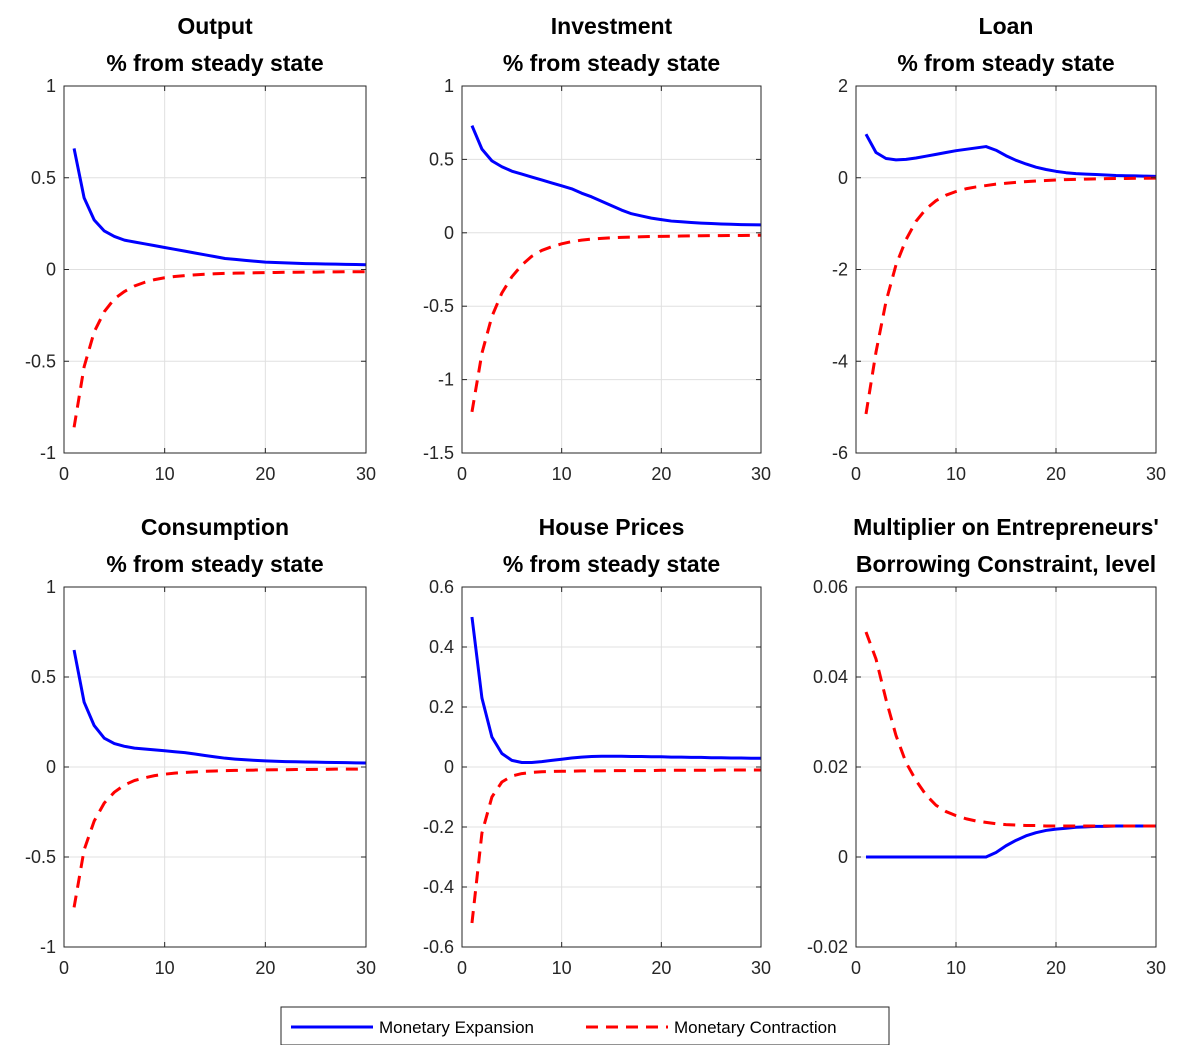  Describe the element at coordinates (1006, 564) in the screenshot. I see `chart-subtitle: Borrowing Constraint, level` at that location.